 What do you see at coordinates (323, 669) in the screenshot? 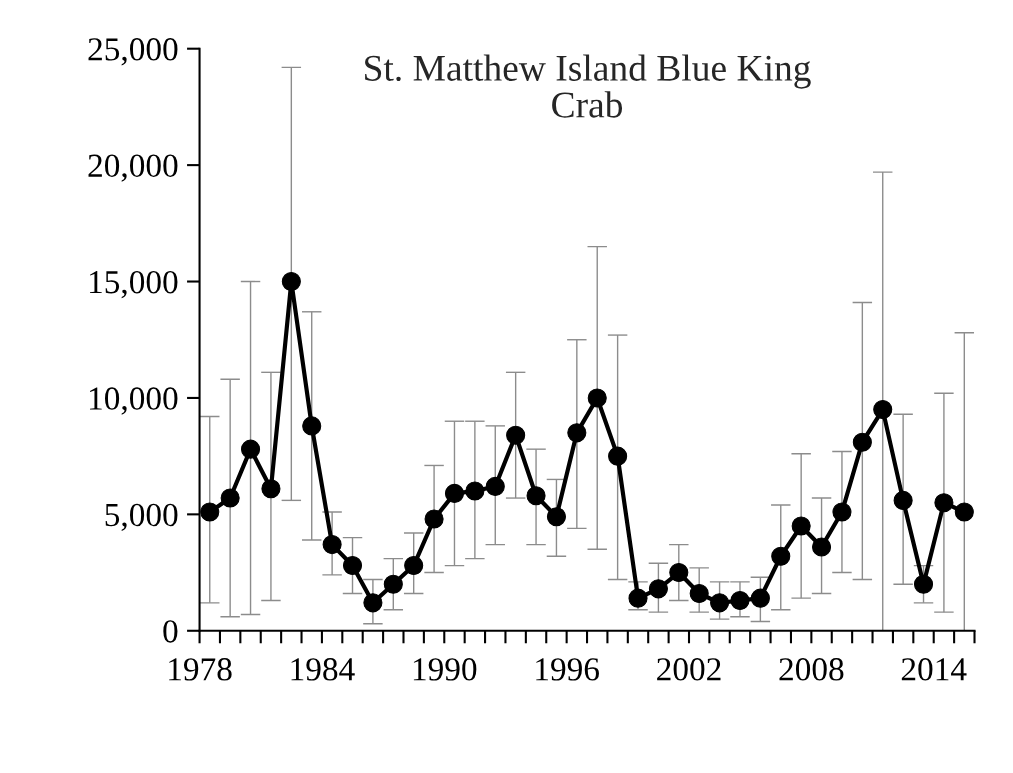
I see `x-tick-label: 1984` at bounding box center [323, 669].